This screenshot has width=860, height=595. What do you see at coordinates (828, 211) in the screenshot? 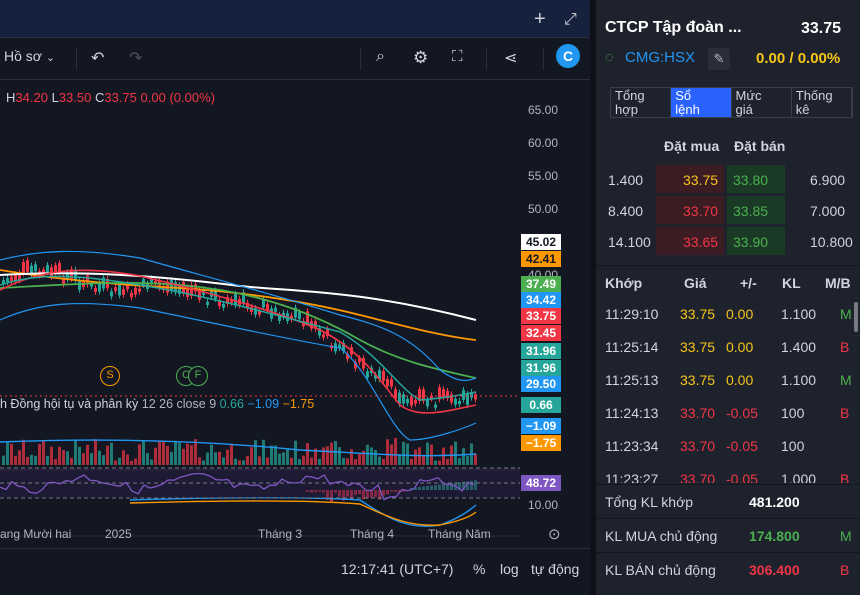
I see `sell-volume: 7.000` at bounding box center [828, 211].